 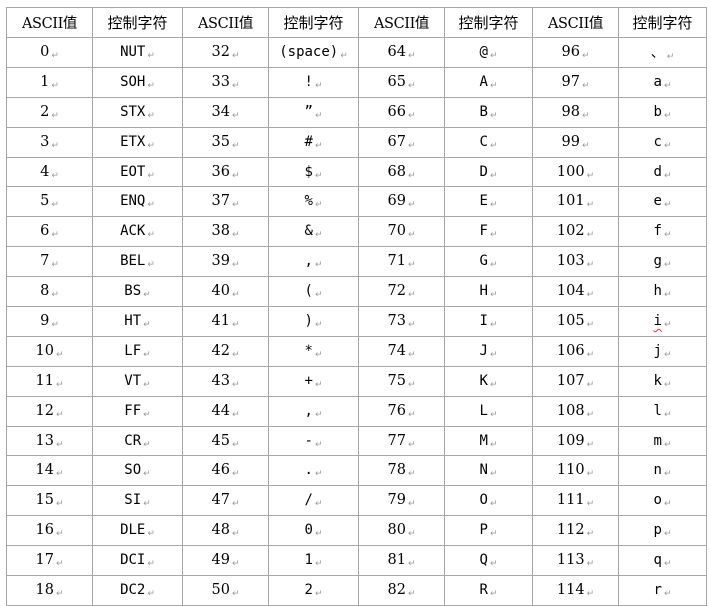 What do you see at coordinates (575, 531) in the screenshot?
I see `ascii-value-cell: 112 ↵` at bounding box center [575, 531].